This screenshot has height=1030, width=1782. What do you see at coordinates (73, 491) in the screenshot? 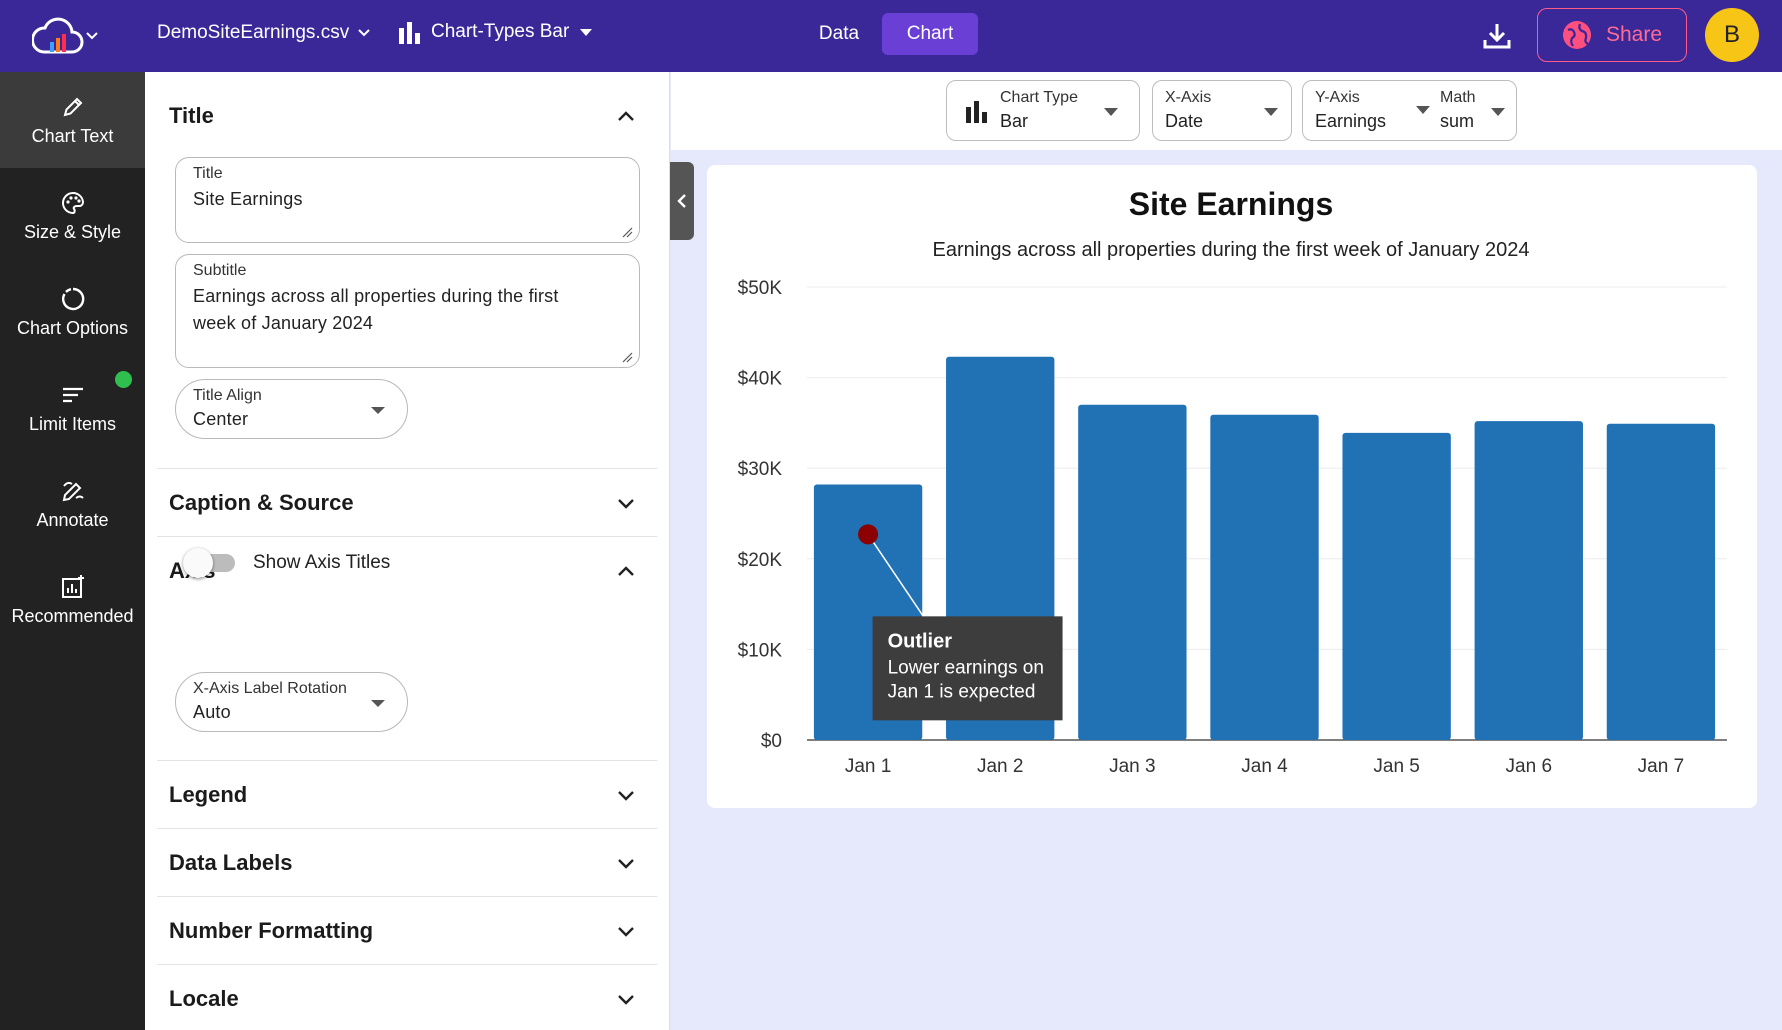
I see `annotate-icon` at bounding box center [73, 491].